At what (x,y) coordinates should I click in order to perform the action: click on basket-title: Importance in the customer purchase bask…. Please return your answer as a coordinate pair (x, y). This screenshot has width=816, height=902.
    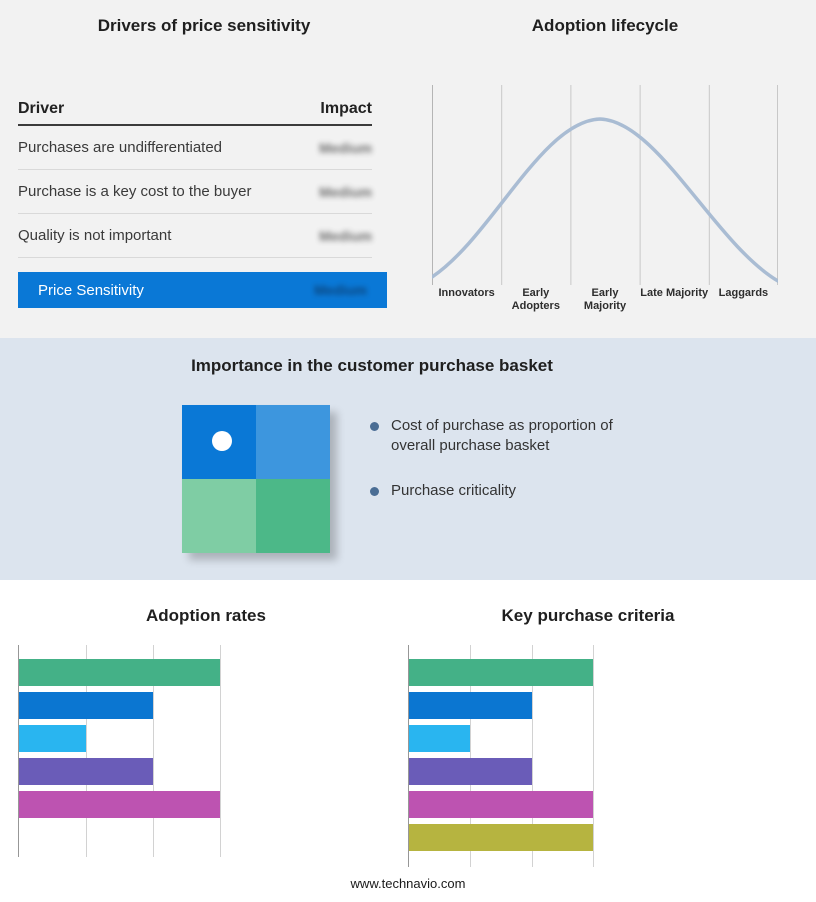
    Looking at the image, I should click on (372, 365).